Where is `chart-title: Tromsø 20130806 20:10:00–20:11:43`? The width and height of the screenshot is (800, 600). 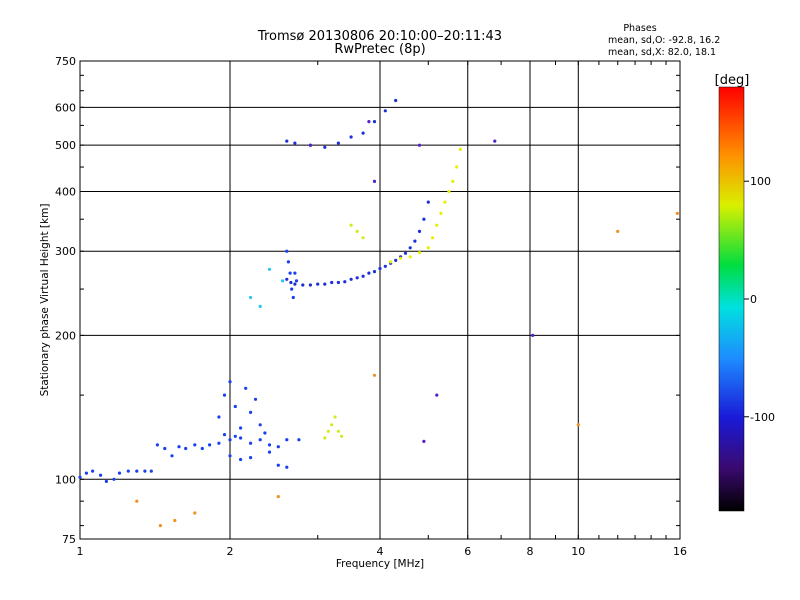
chart-title: Tromsø 20130806 20:10:00–20:11:43 is located at coordinates (379, 36).